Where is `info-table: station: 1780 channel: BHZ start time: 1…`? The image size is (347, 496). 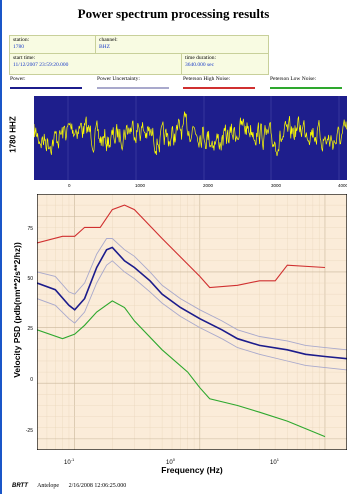
info-table: station: 1780 channel: BHZ start time: 1… is located at coordinates (139, 55).